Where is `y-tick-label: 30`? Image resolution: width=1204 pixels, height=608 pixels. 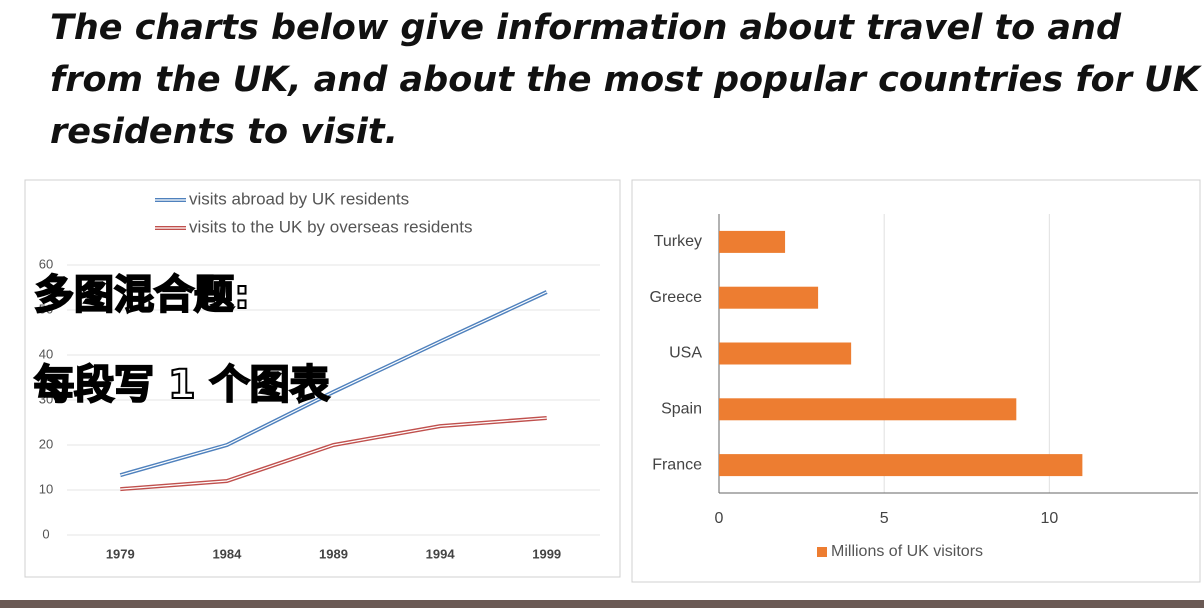
y-tick-label: 30 is located at coordinates (46, 398).